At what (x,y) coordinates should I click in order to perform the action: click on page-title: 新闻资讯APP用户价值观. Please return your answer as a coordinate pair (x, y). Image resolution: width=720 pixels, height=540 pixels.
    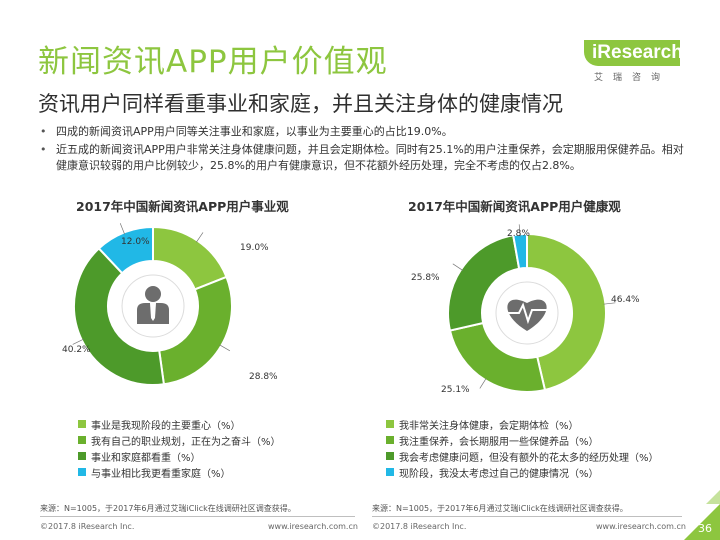
    Looking at the image, I should click on (213, 62).